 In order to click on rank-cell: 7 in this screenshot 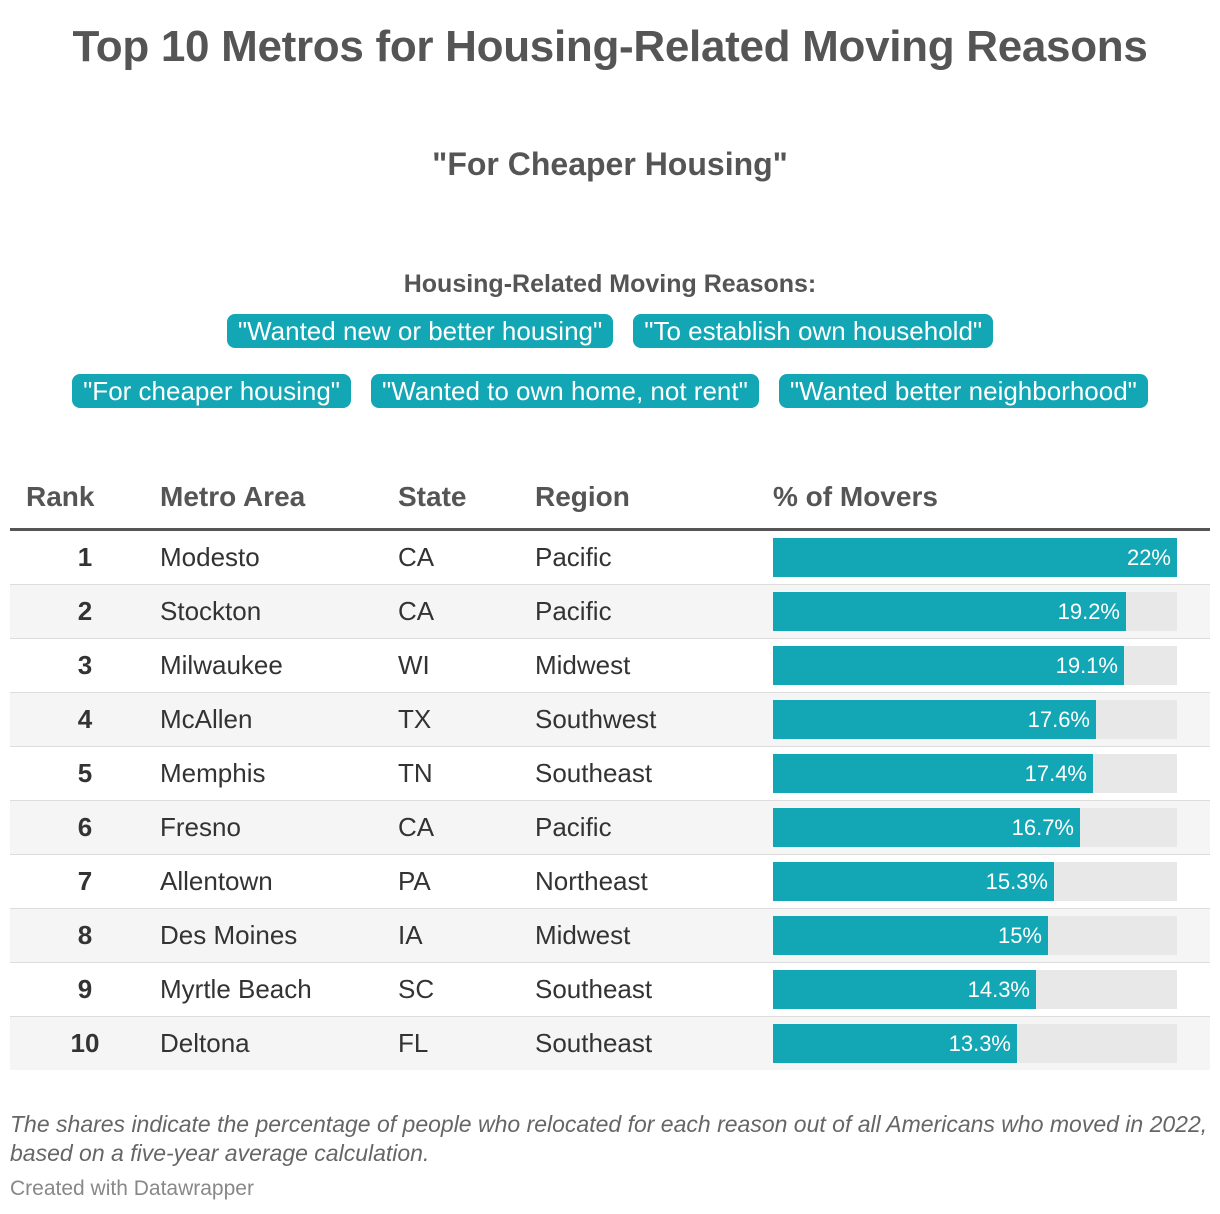, I will do `click(85, 881)`.